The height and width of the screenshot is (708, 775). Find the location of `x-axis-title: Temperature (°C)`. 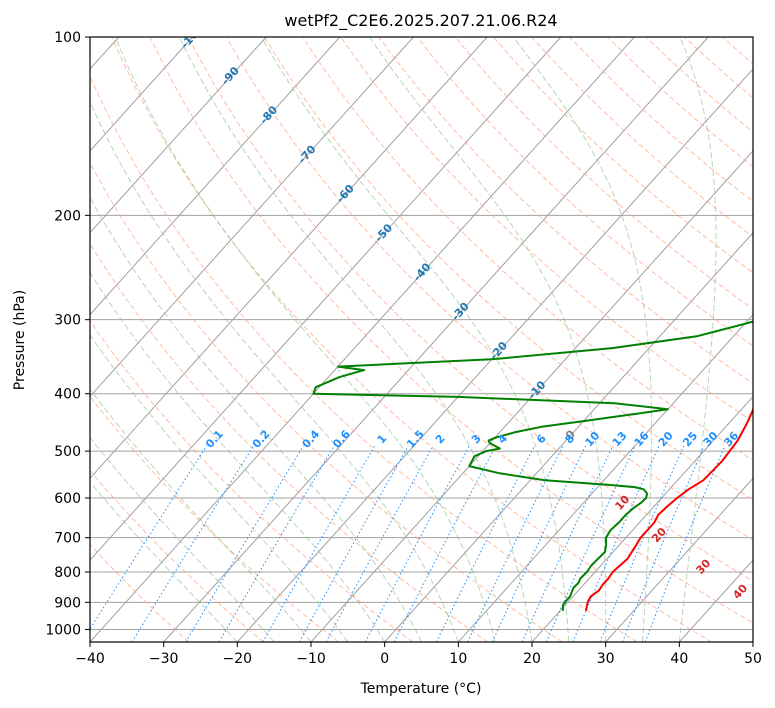

x-axis-title: Temperature (°C) is located at coordinates (421, 689).